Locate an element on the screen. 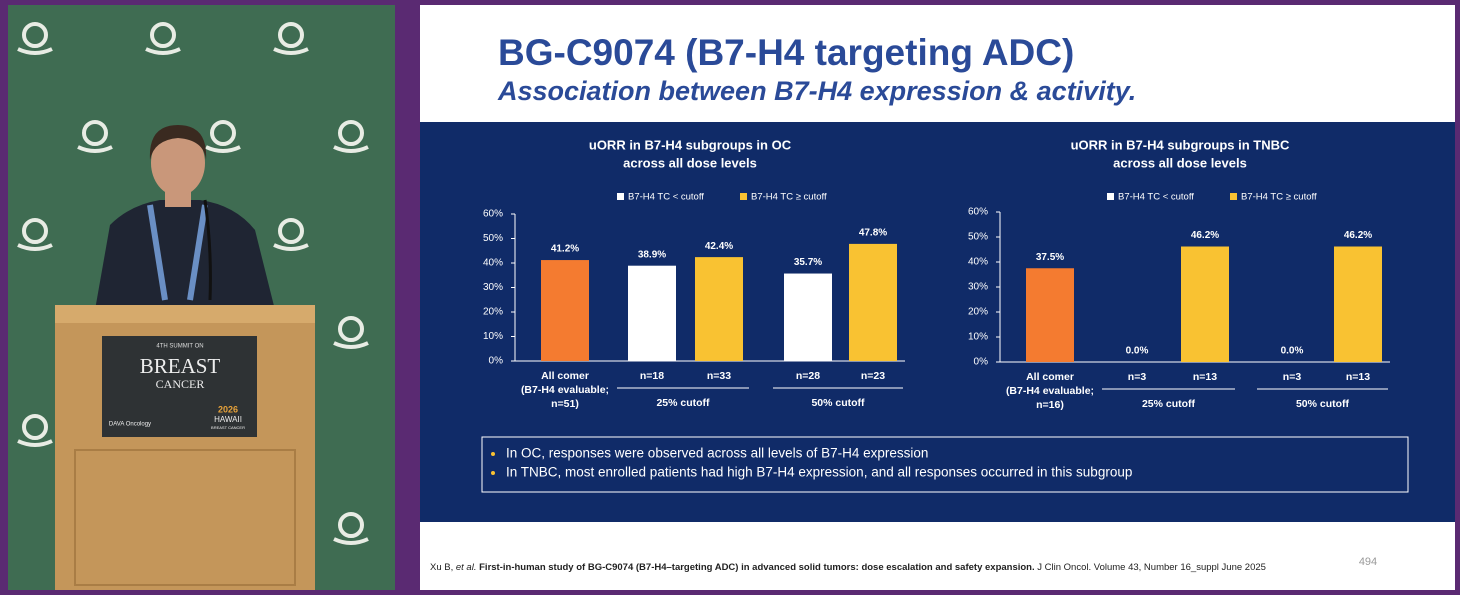  group-label: 25% cutoff is located at coordinates (1169, 404).